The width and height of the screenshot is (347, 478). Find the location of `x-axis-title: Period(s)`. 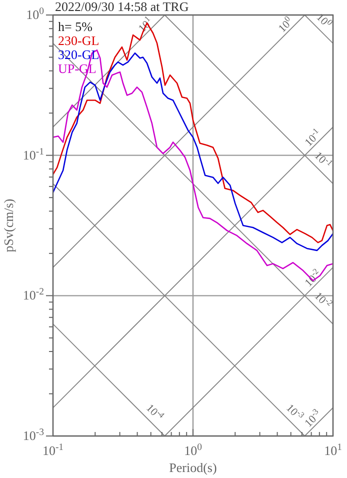

x-axis-title: Period(s) is located at coordinates (193, 467).